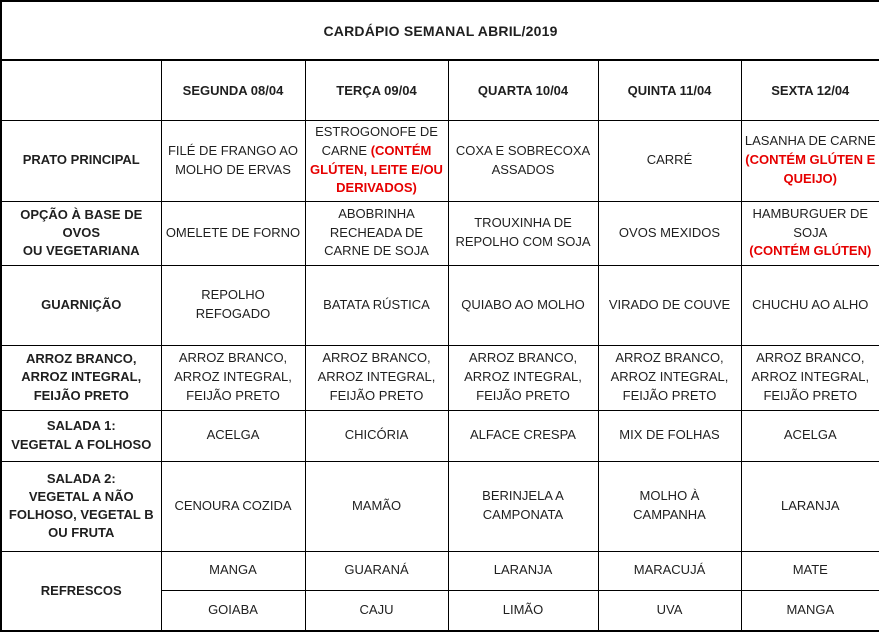 The width and height of the screenshot is (879, 632). I want to click on menu-cell: CENOURA COZIDA, so click(233, 506).